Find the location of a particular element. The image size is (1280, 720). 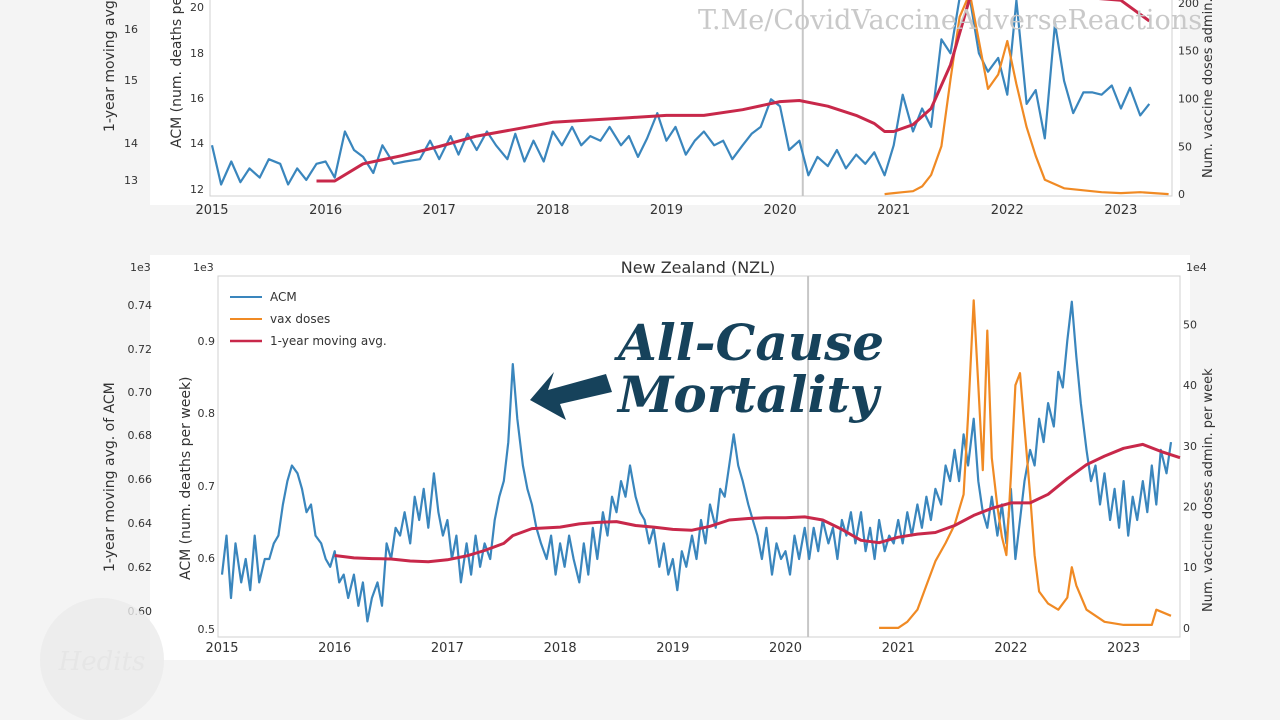

channel-logo: Hedits is located at coordinates (102, 659).